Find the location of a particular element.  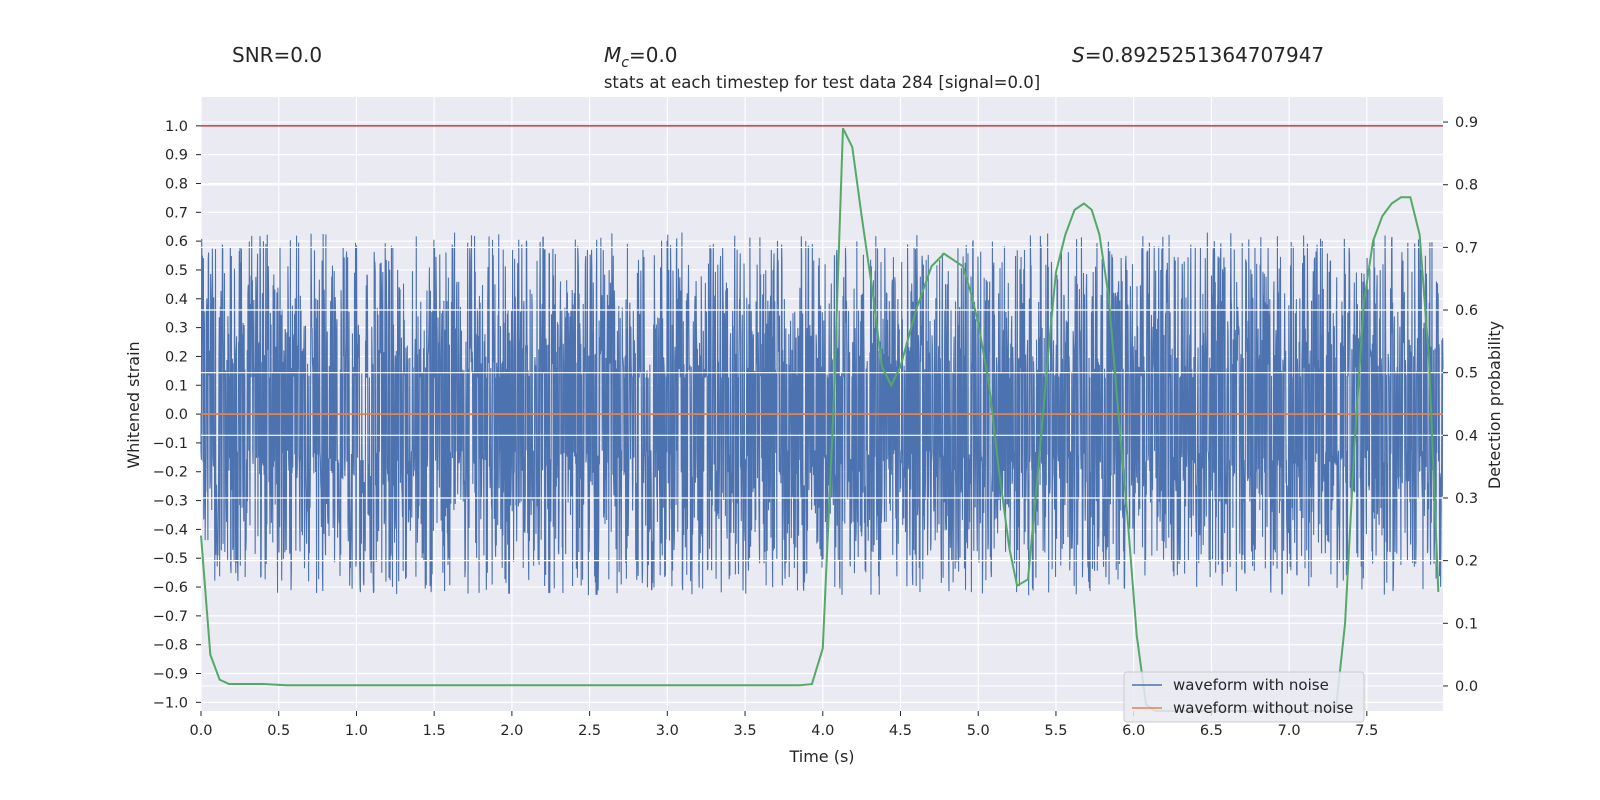

x-tick-label: 7.0 is located at coordinates (1289, 731).